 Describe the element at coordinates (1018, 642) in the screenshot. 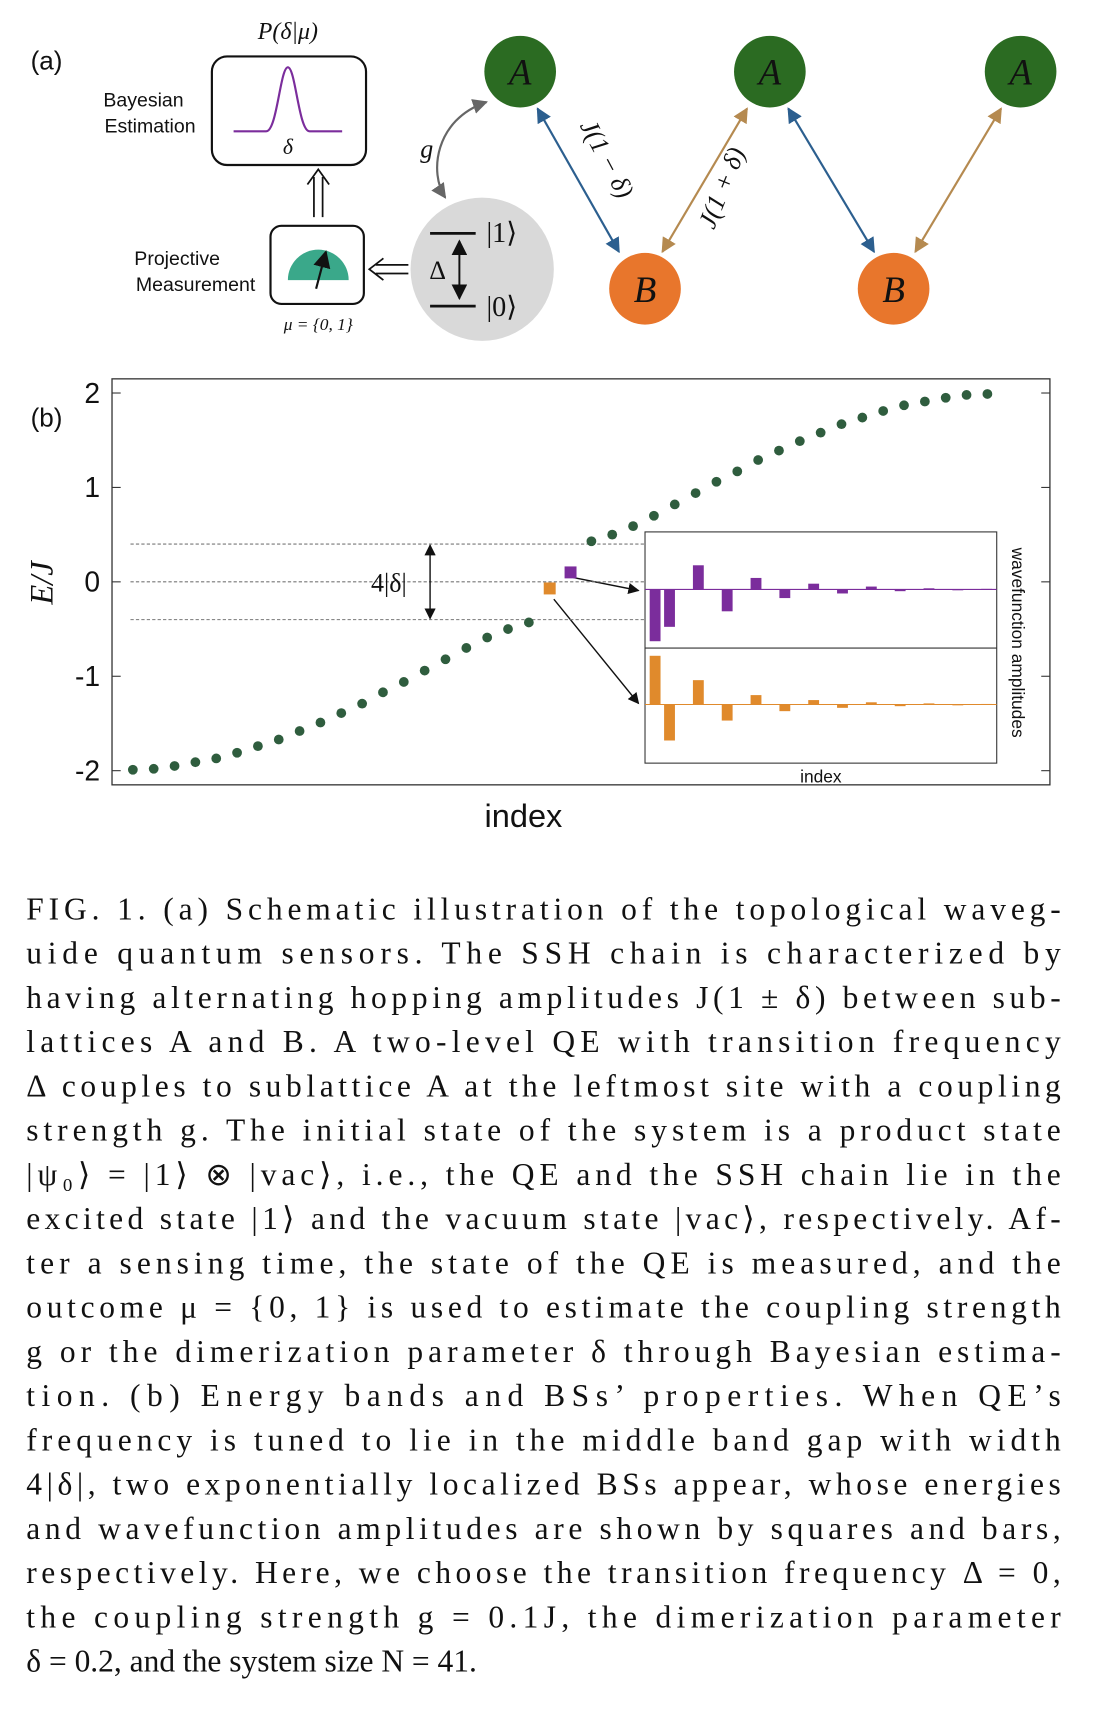

I see `inset-y-label: wavefunction amplitudes` at that location.